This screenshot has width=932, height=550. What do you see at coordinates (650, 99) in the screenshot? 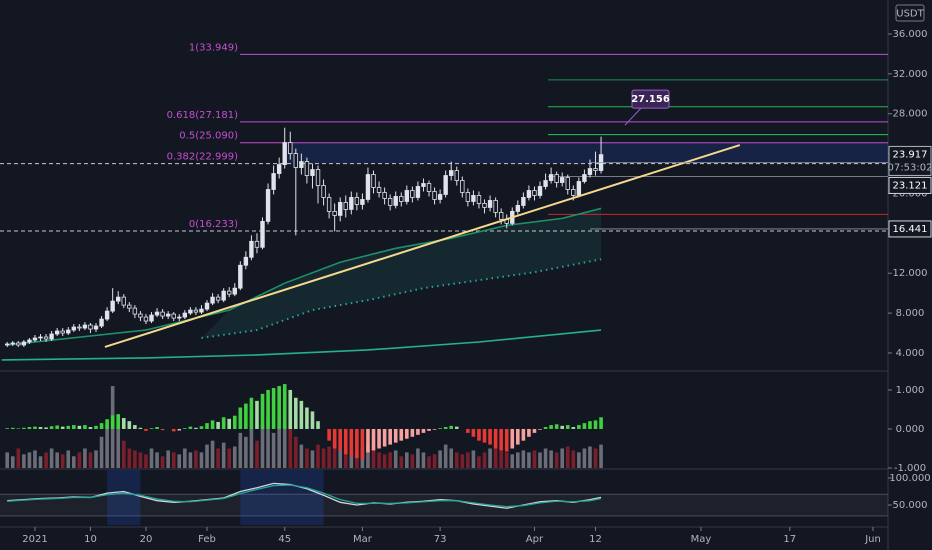
I see `callout-label: 27.156` at bounding box center [650, 99].